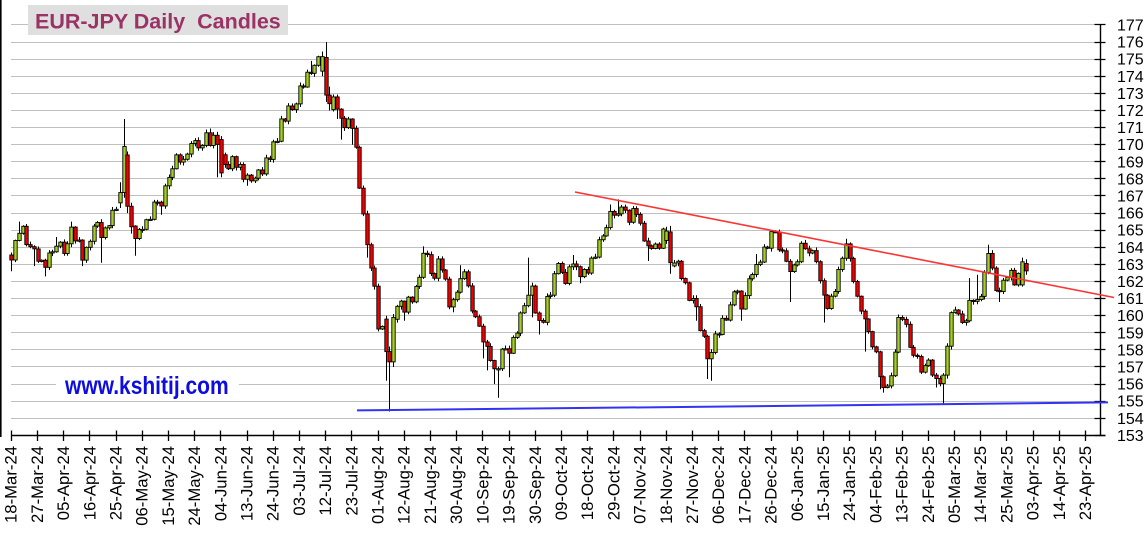 The height and width of the screenshot is (546, 1148). What do you see at coordinates (1130, 385) in the screenshot?
I see `svg-text: 156` at bounding box center [1130, 385].